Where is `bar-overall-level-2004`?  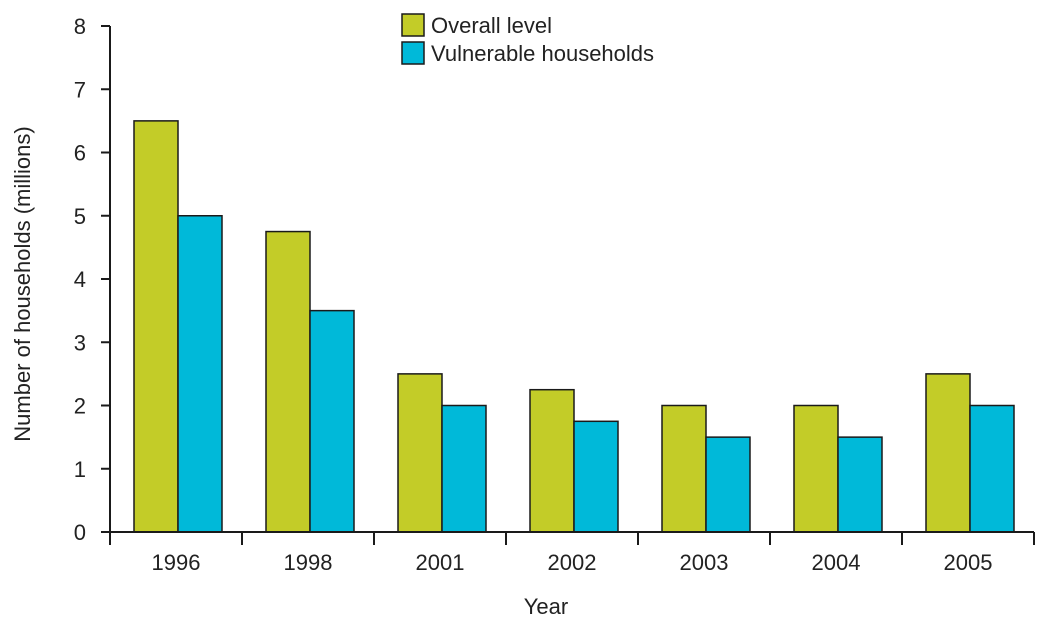
bar-overall-level-2004 is located at coordinates (816, 468).